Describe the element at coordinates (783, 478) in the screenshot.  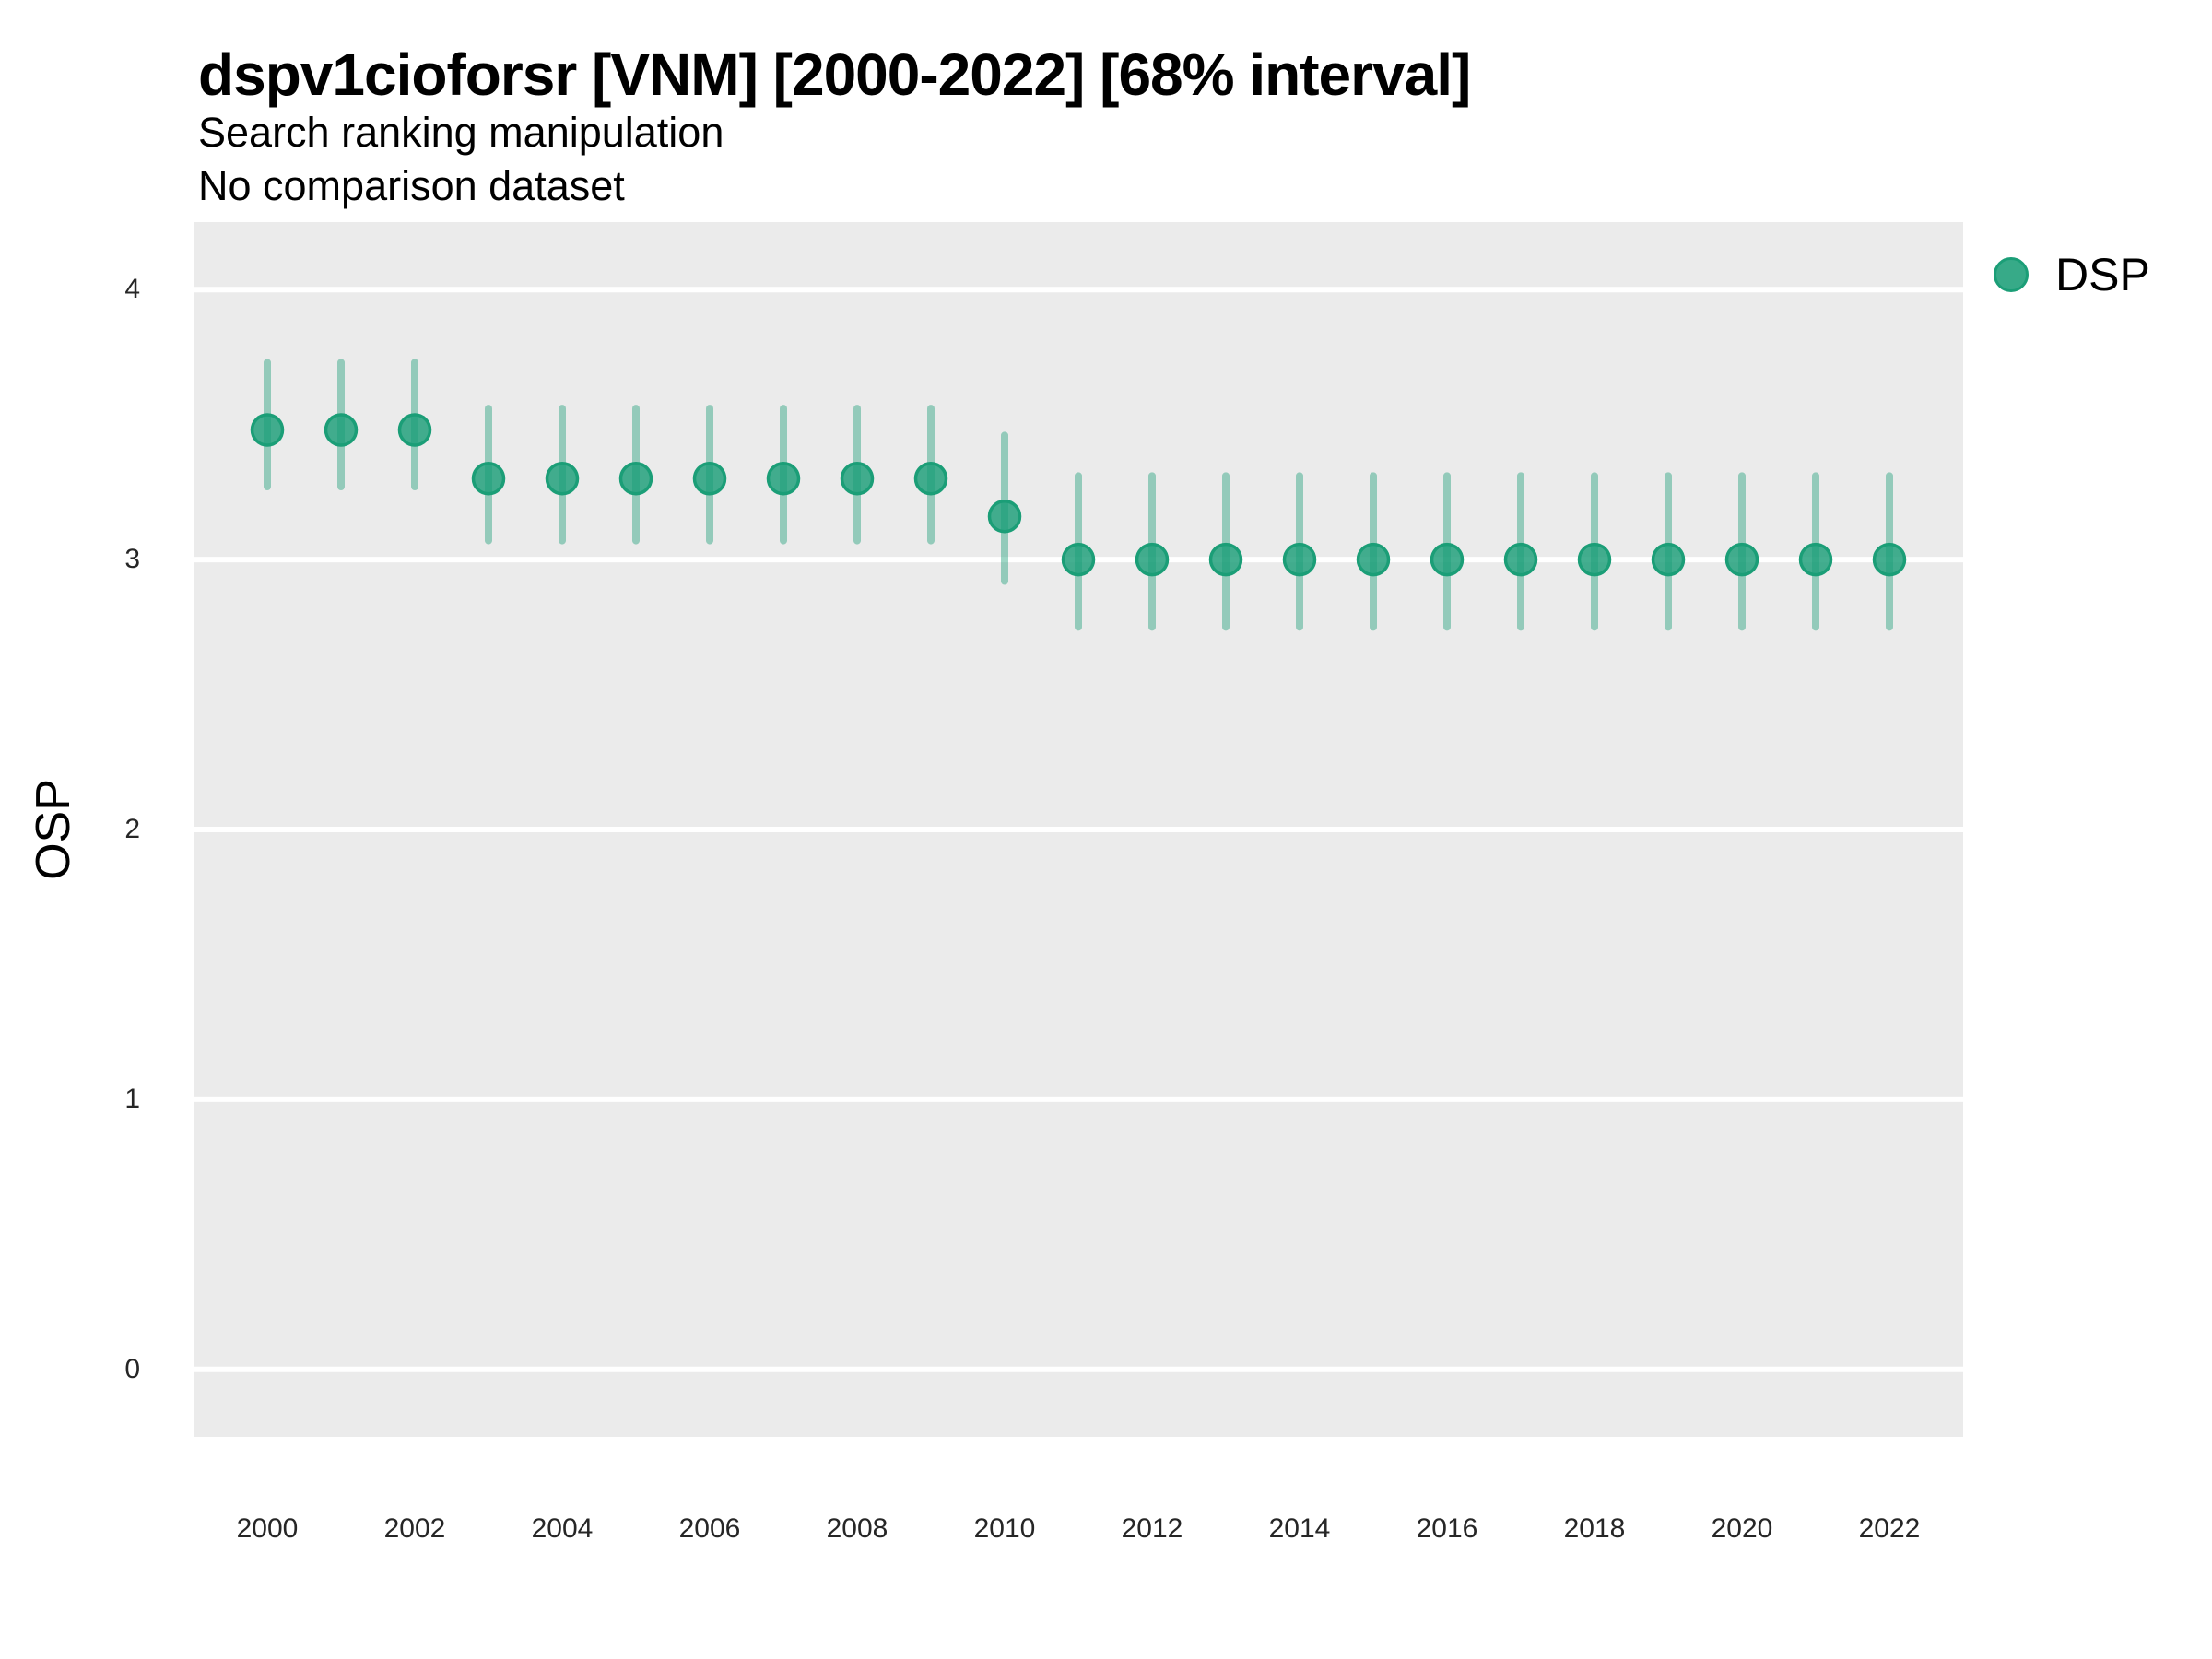
I see `data-point-2007` at that location.